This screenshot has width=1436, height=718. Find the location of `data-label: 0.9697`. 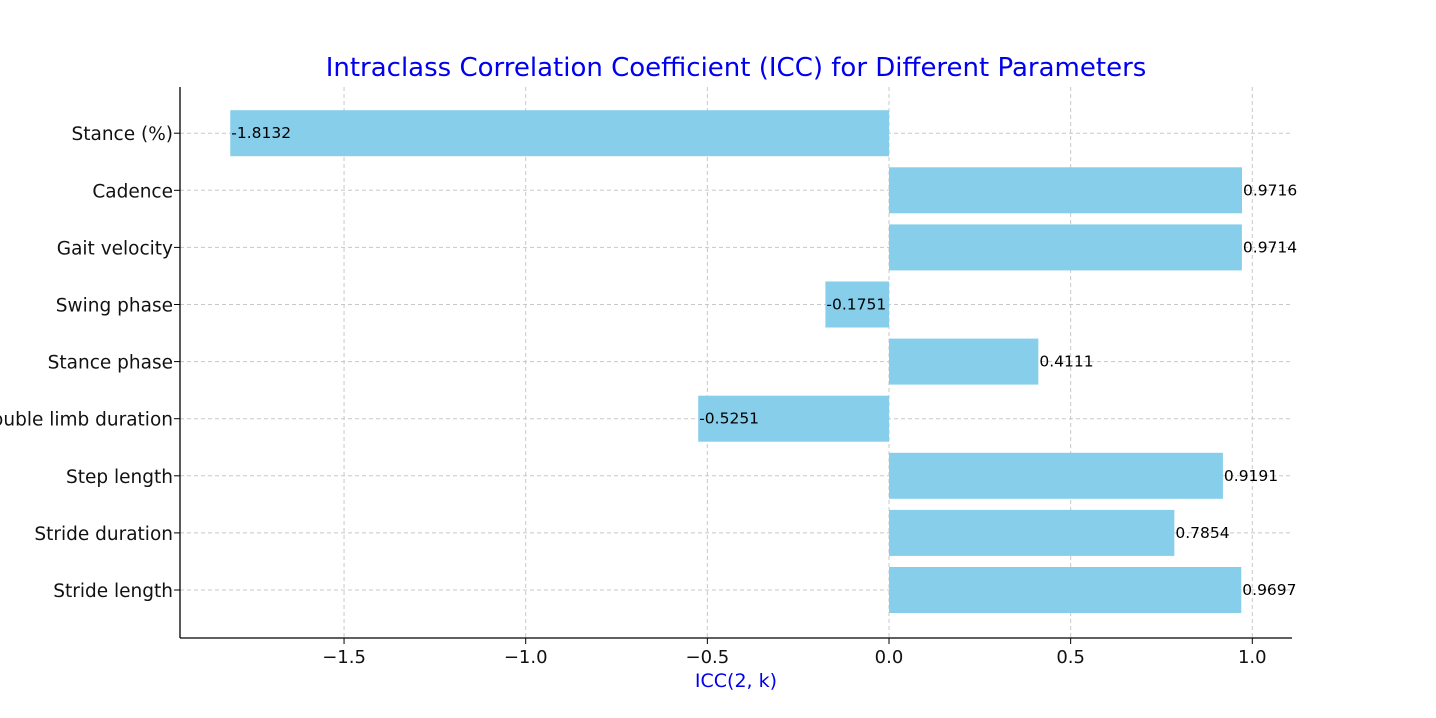

data-label: 0.9697 is located at coordinates (1269, 590).